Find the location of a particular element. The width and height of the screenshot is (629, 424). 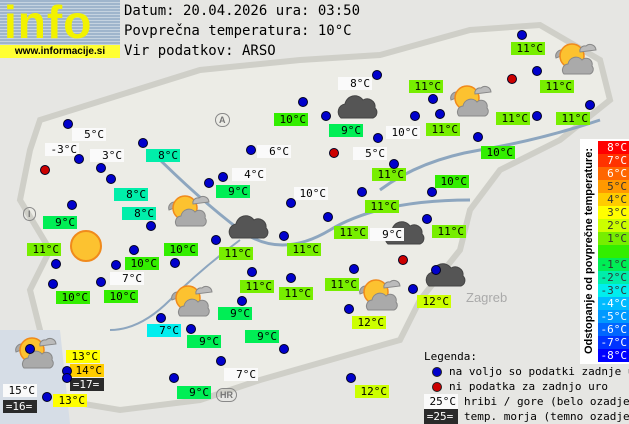

legend-title: Legenda: is located at coordinates (450, 356).